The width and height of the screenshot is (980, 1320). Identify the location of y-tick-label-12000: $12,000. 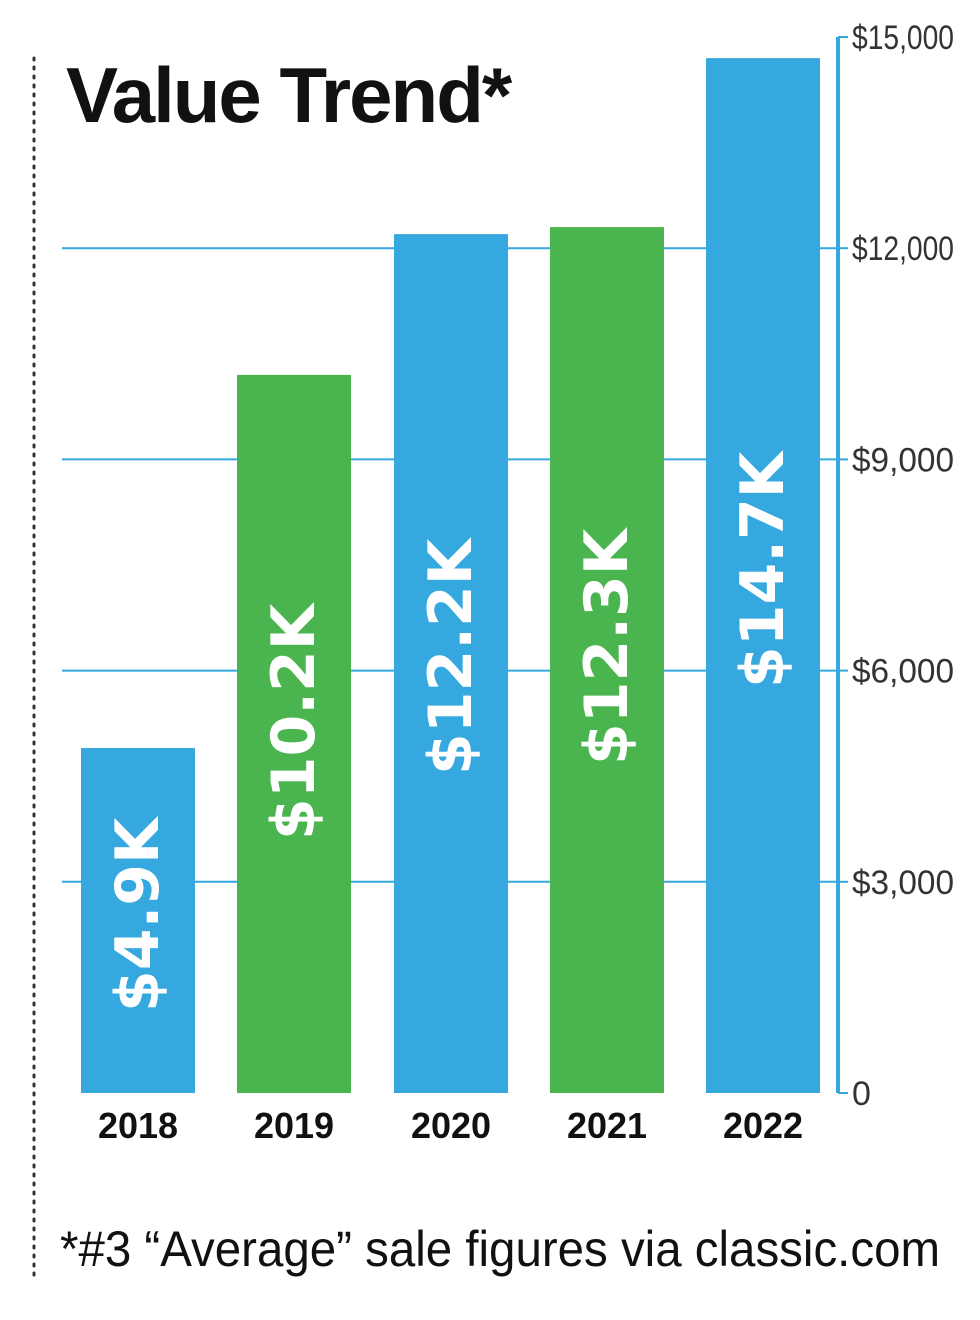
(903, 249).